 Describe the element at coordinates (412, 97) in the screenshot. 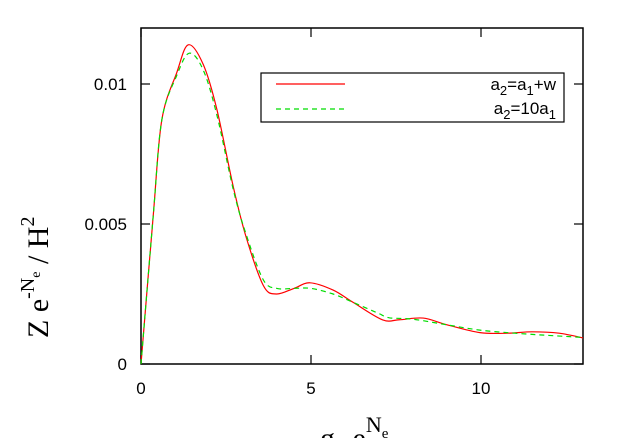

I see `legend-box` at that location.